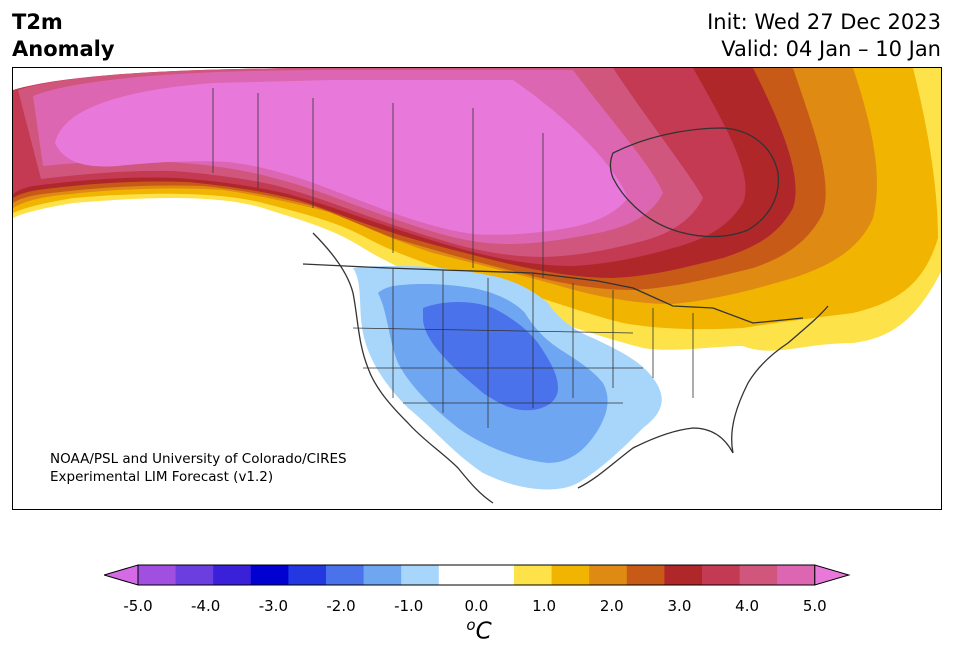  Describe the element at coordinates (483, 631) in the screenshot. I see `unit-base: C` at that location.